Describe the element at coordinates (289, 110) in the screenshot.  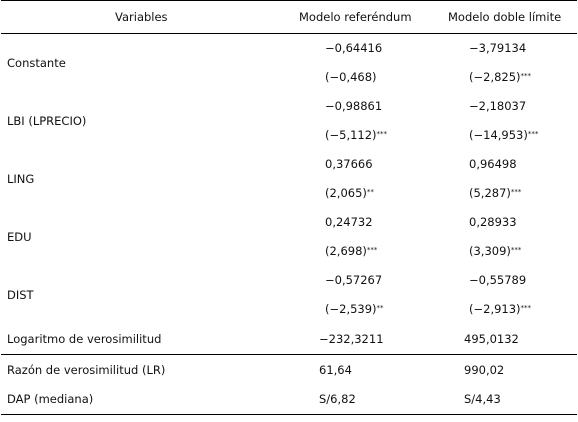
I see `table-row: LBI (LPRECIO) −0,98861 −2,18037` at that location.